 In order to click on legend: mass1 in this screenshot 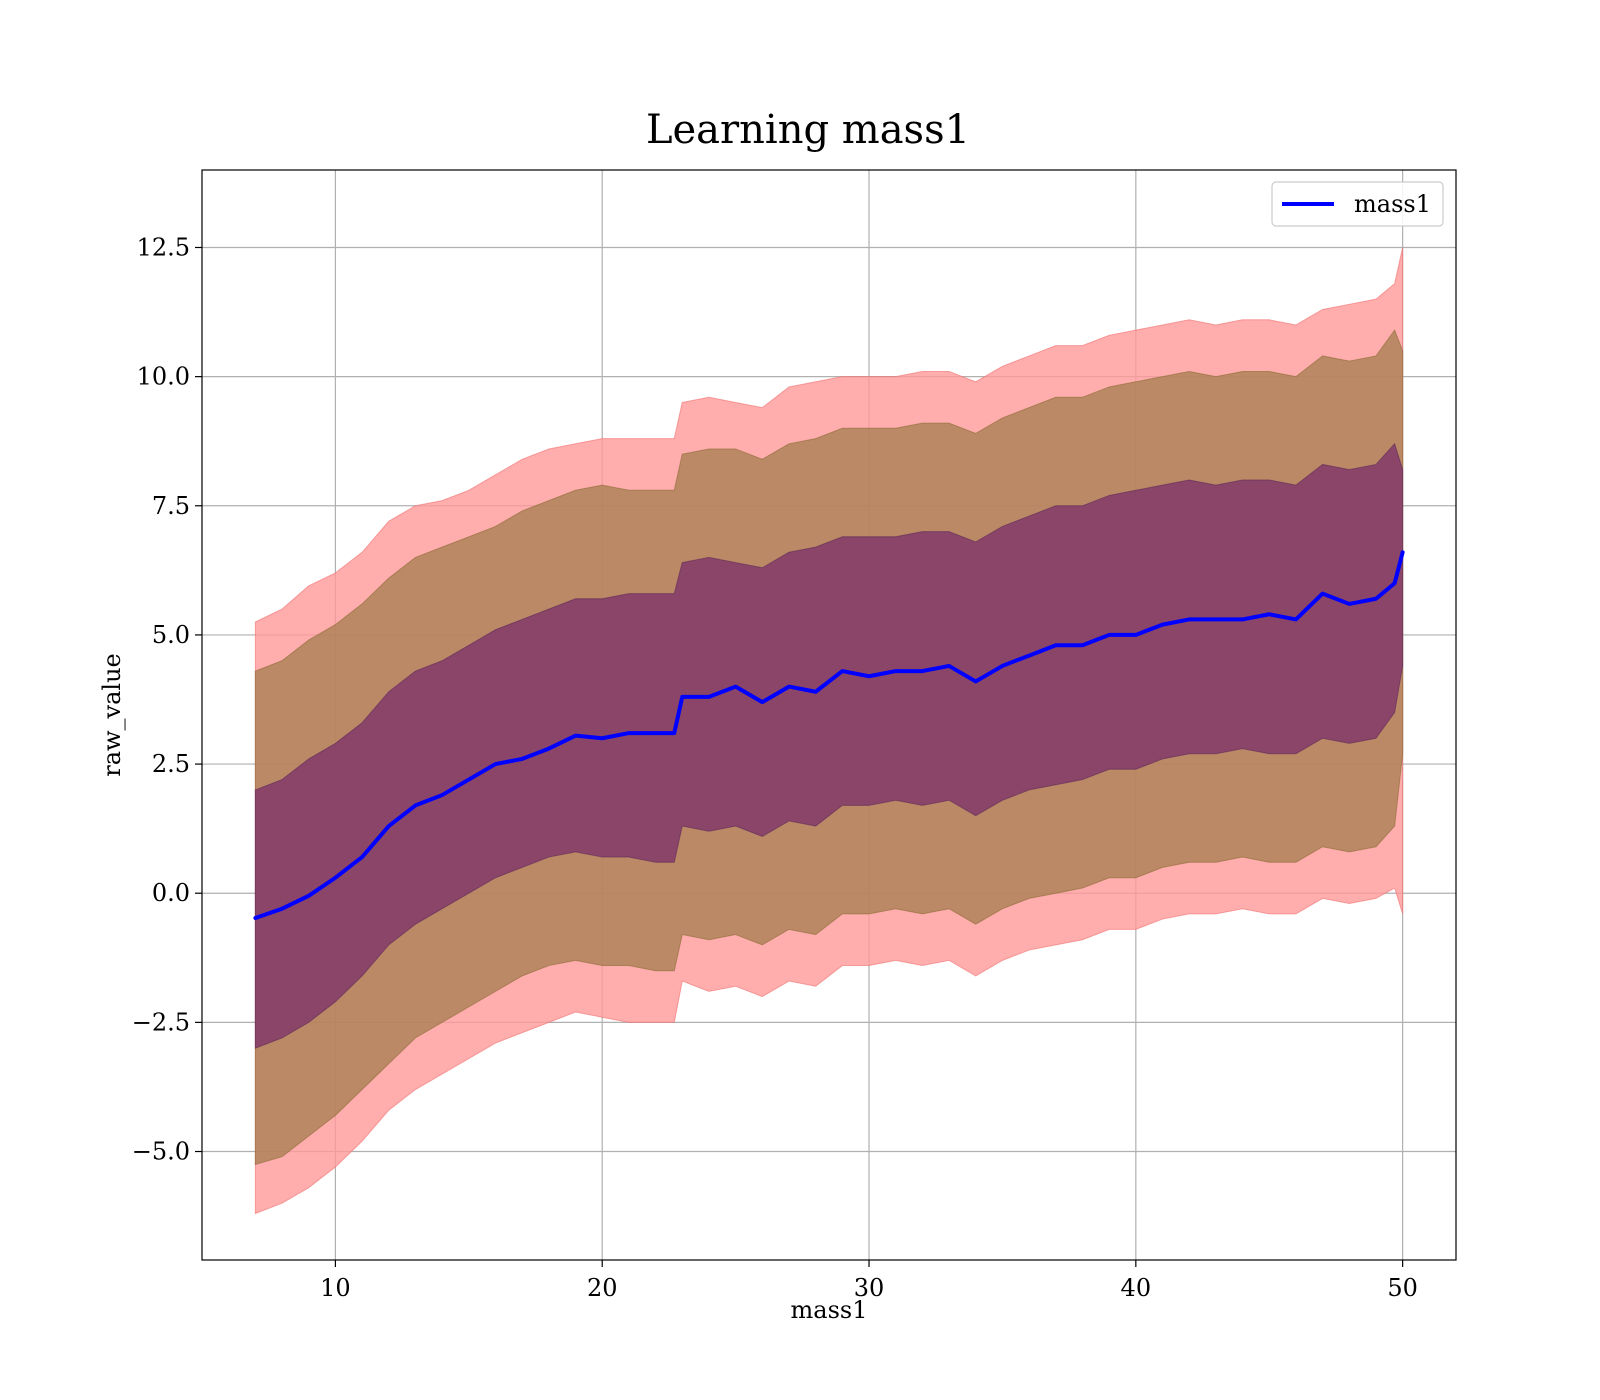, I will do `click(1357, 204)`.